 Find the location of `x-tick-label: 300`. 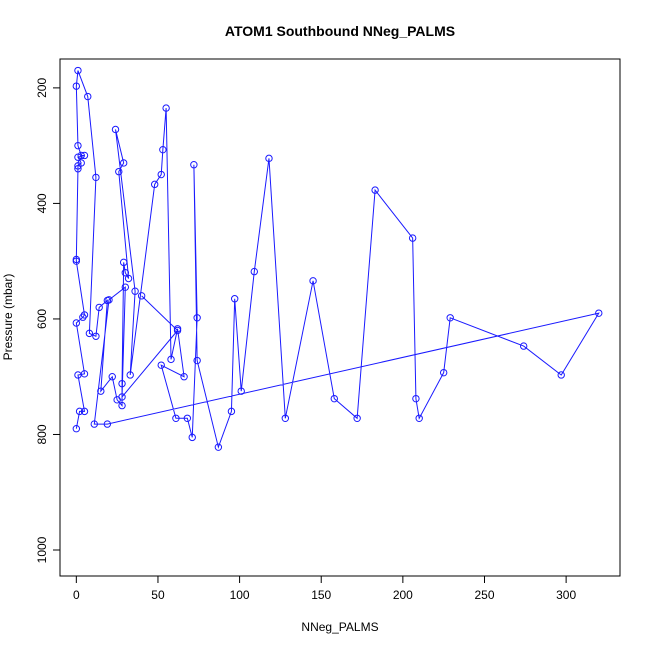

x-tick-label: 300 is located at coordinates (566, 595).